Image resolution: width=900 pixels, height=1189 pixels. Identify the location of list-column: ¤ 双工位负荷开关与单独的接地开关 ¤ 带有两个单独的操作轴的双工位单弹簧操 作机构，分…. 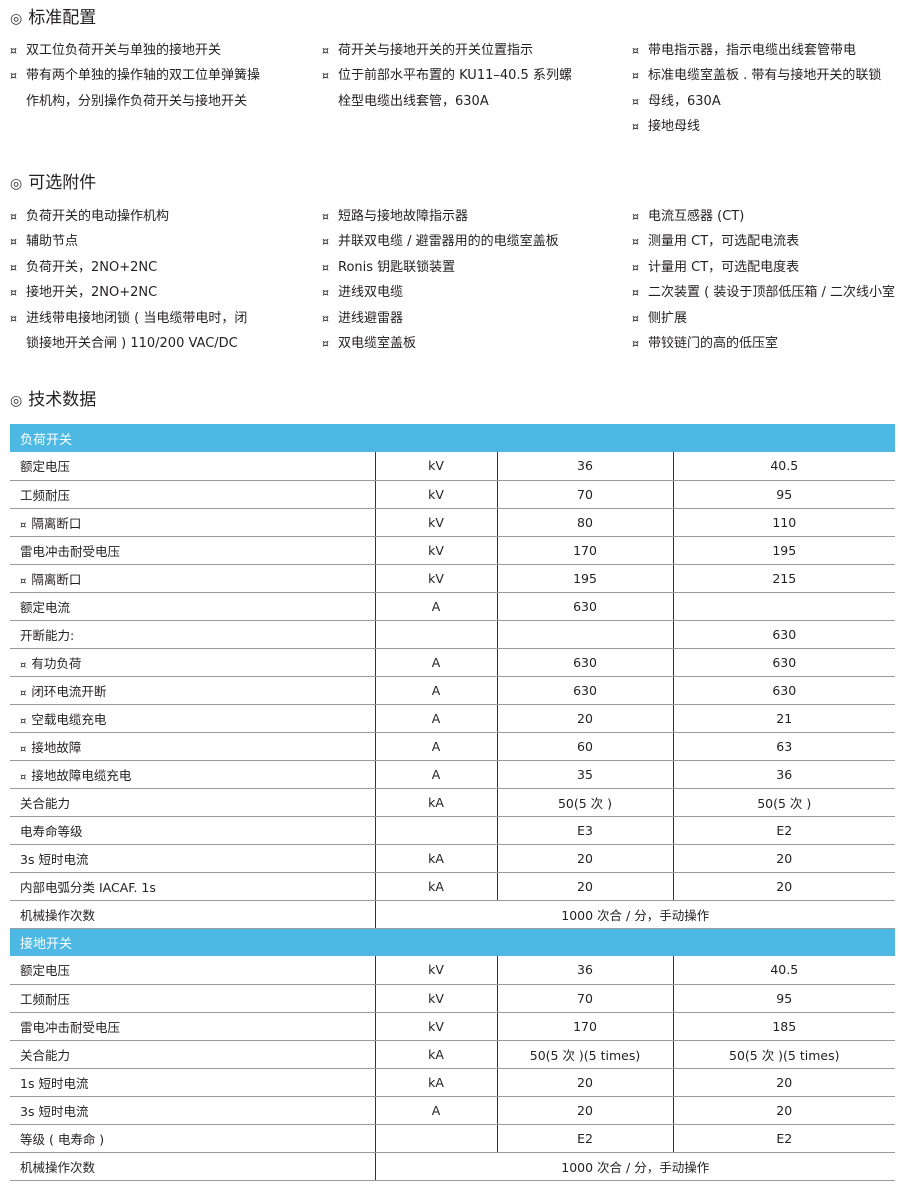
(135, 76).